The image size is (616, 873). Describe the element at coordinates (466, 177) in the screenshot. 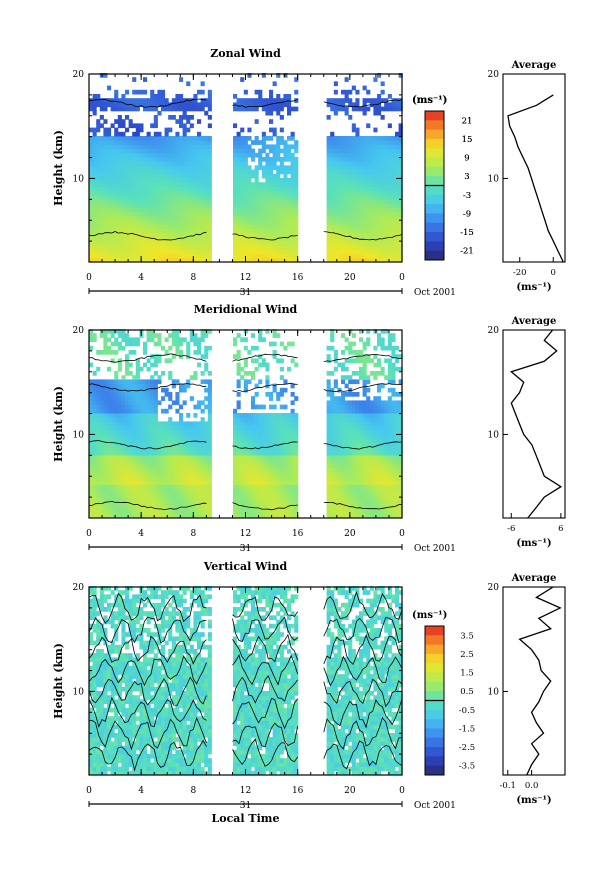

I see `colorbar-tick-label: 3` at that location.